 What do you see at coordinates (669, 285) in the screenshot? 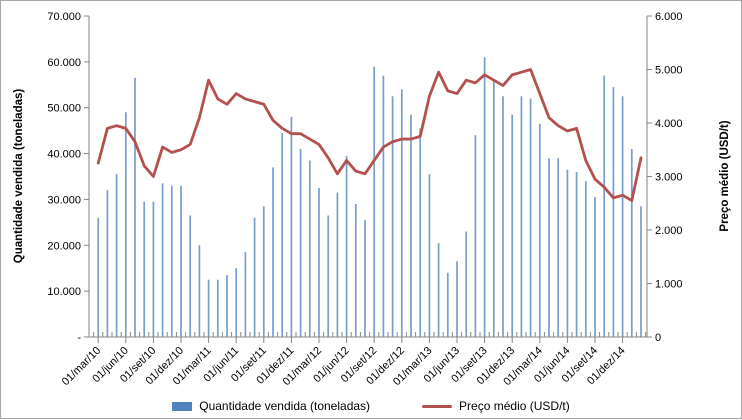
I see `y-right-tick-label: 1.000` at bounding box center [669, 285].